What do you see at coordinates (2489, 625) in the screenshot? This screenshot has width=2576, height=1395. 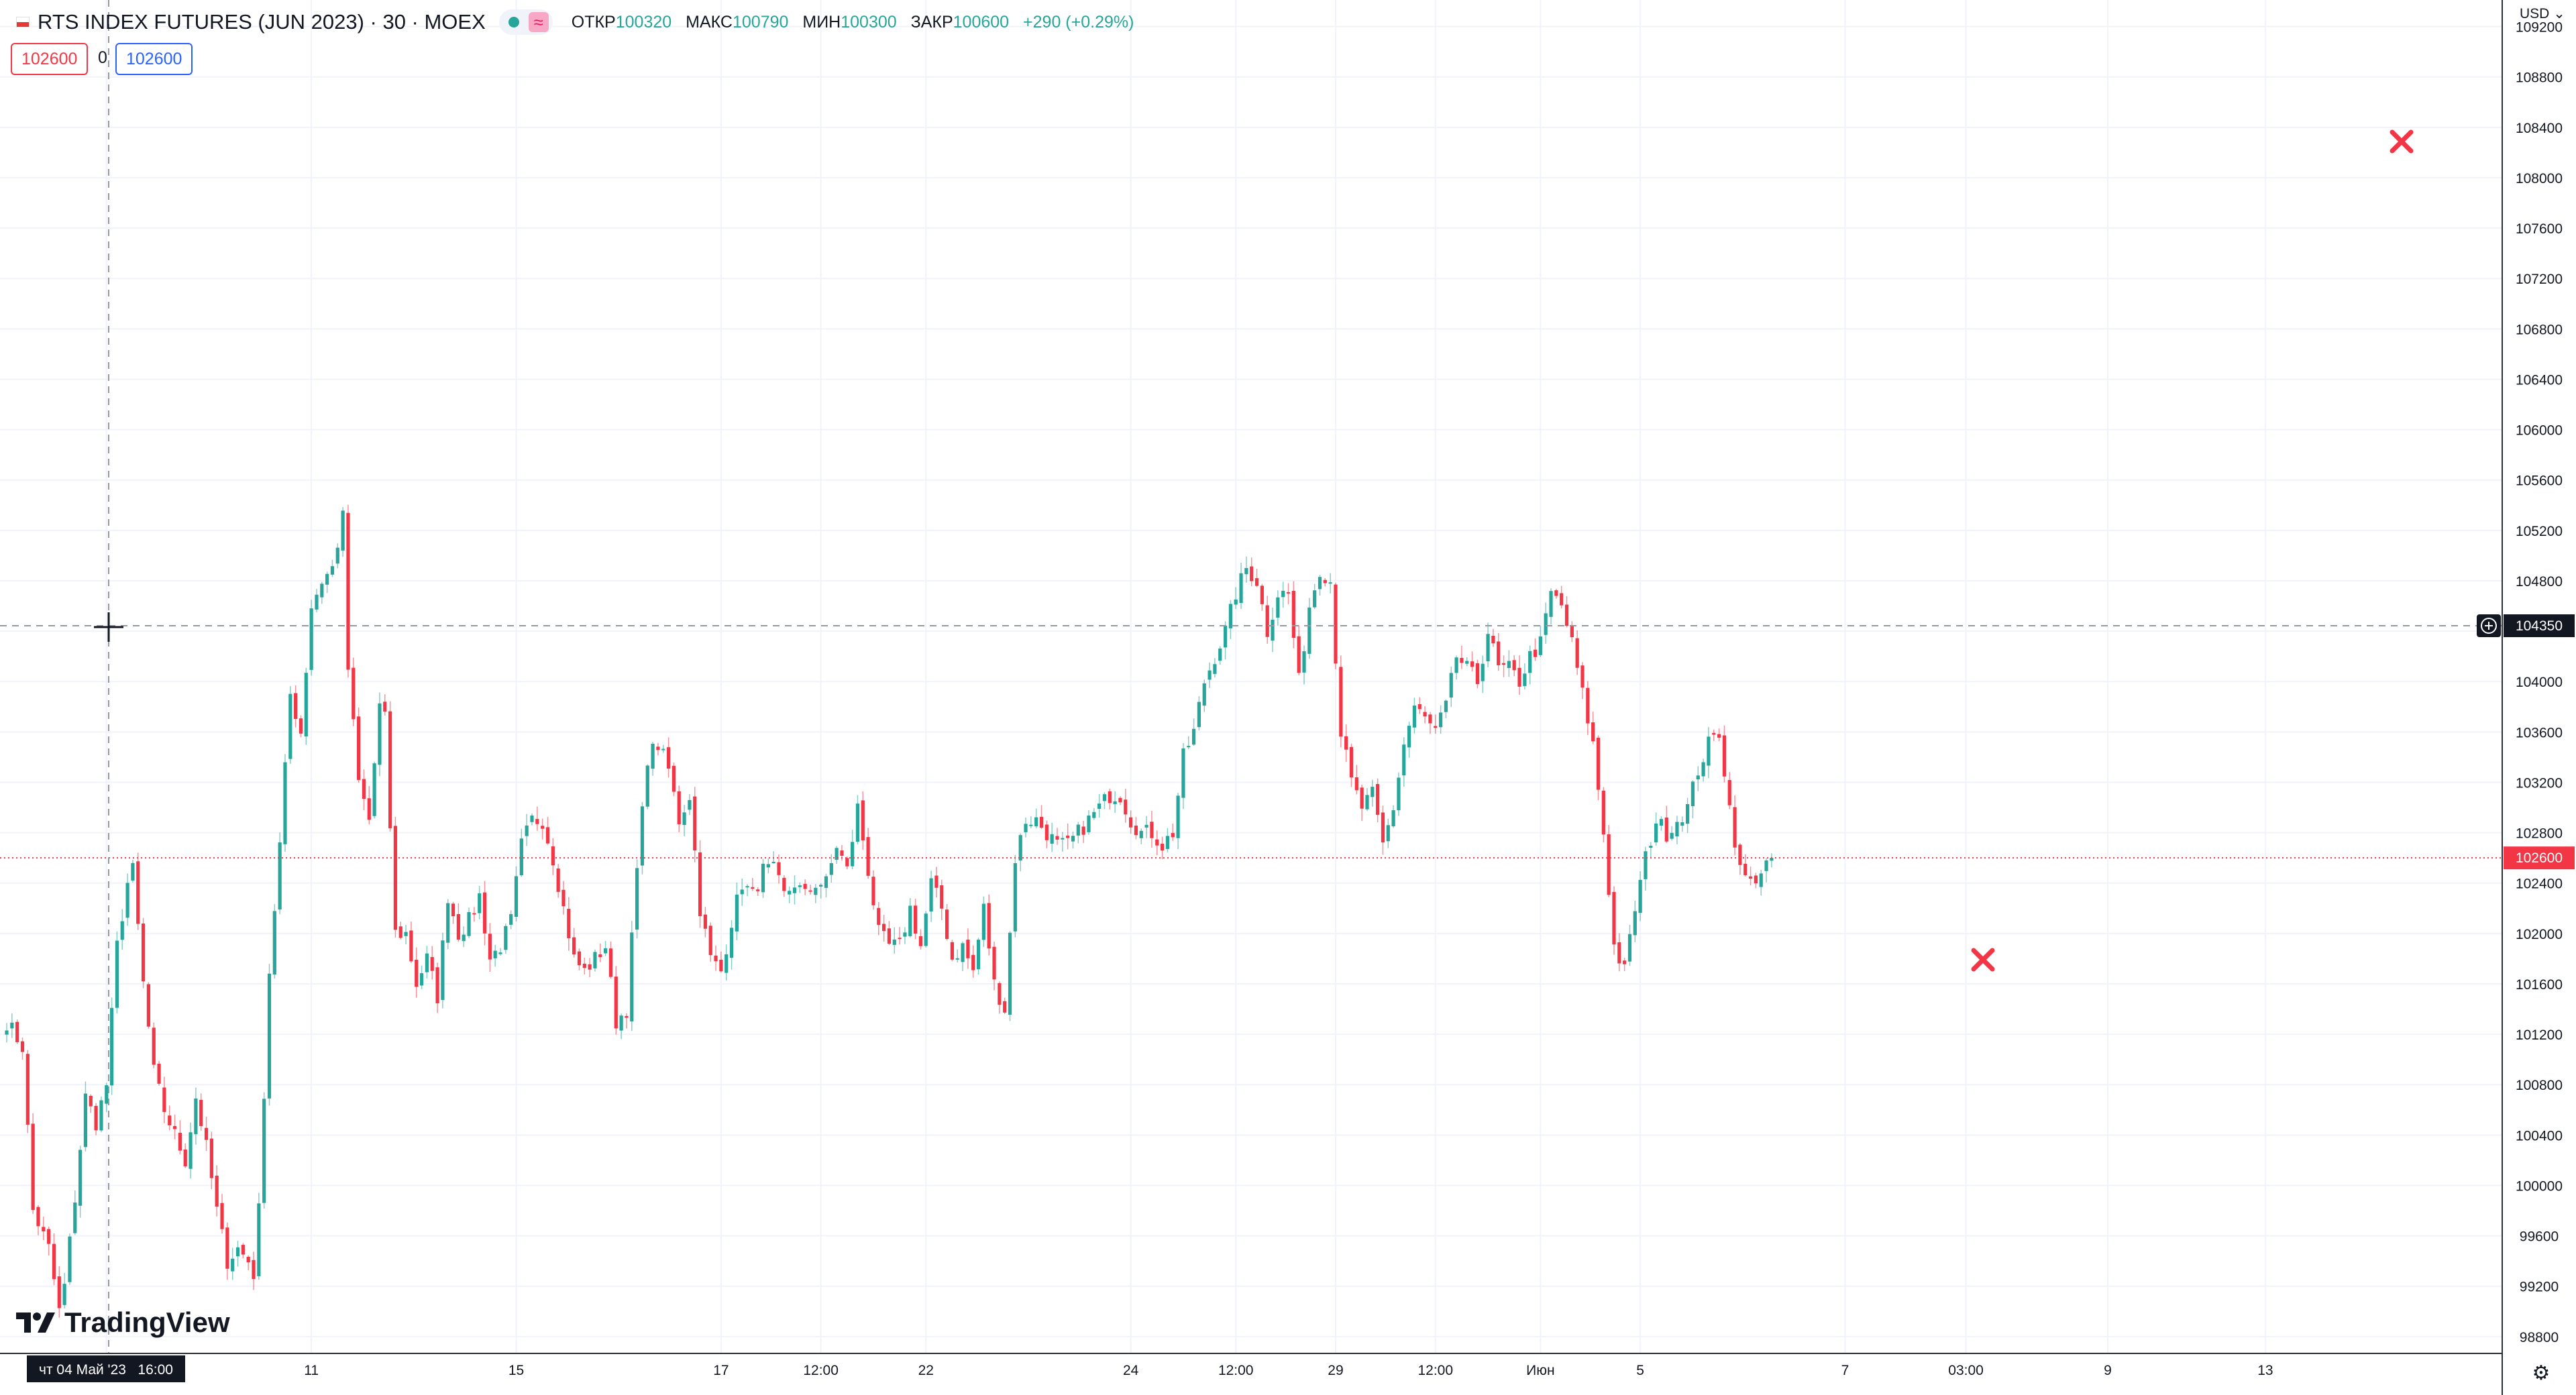 I see `add-alert-icon` at bounding box center [2489, 625].